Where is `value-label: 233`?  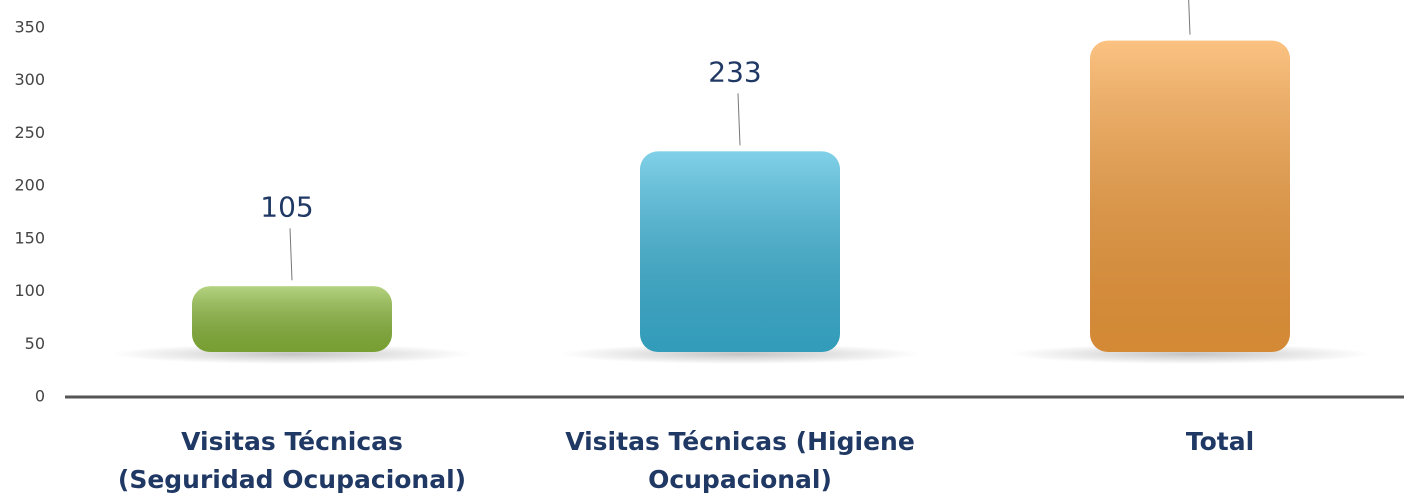
value-label: 233 is located at coordinates (734, 71).